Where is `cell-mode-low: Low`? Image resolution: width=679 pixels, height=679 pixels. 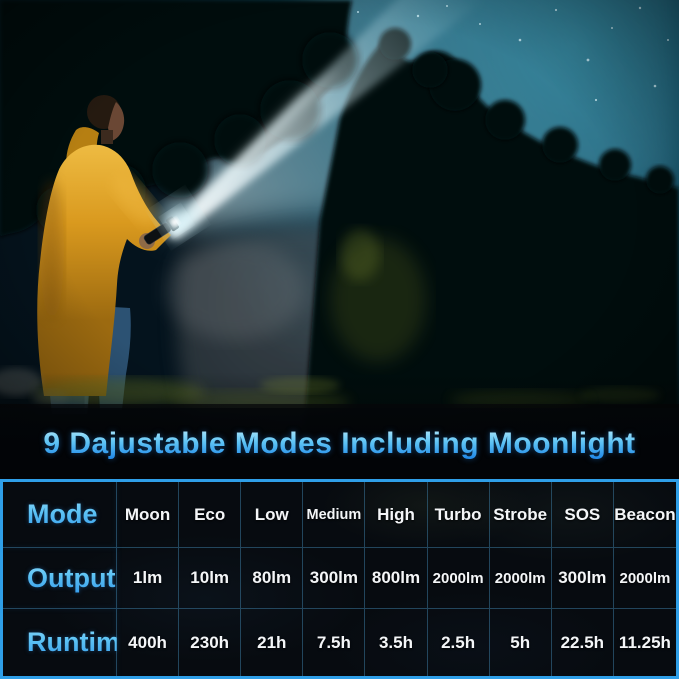 cell-mode-low: Low is located at coordinates (272, 515).